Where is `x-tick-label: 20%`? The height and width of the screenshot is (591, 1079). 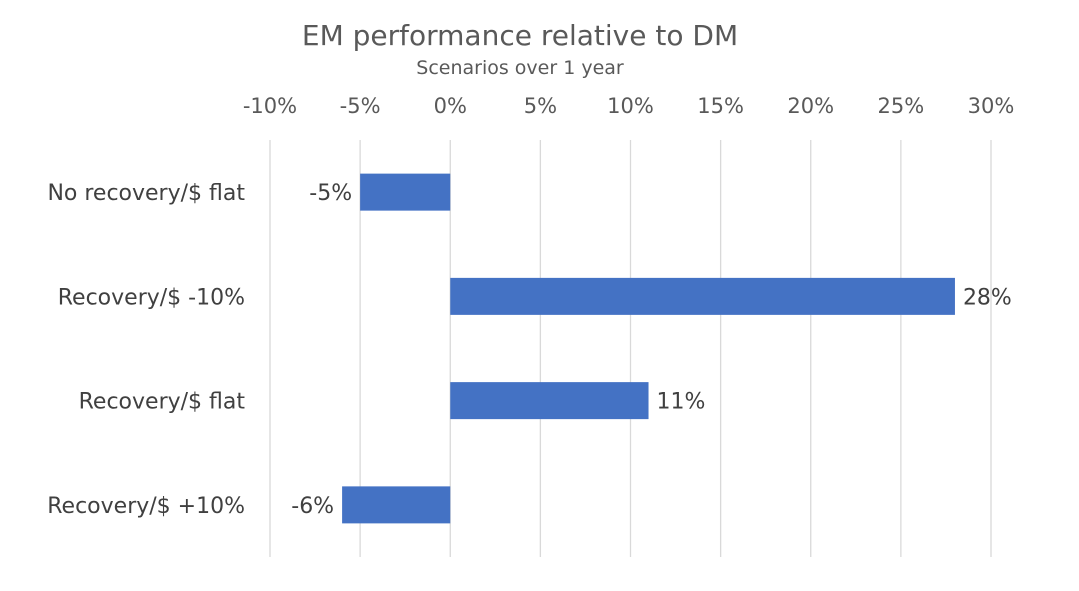
x-tick-label: 20% is located at coordinates (810, 106).